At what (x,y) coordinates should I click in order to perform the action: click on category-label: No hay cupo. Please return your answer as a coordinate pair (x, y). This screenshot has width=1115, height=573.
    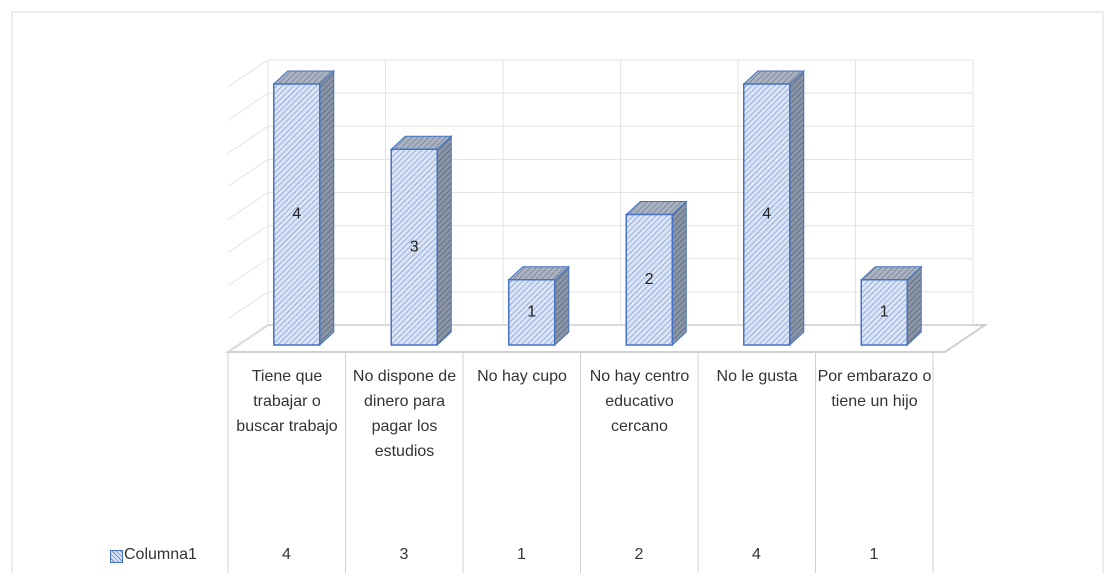
    Looking at the image, I should click on (522, 376).